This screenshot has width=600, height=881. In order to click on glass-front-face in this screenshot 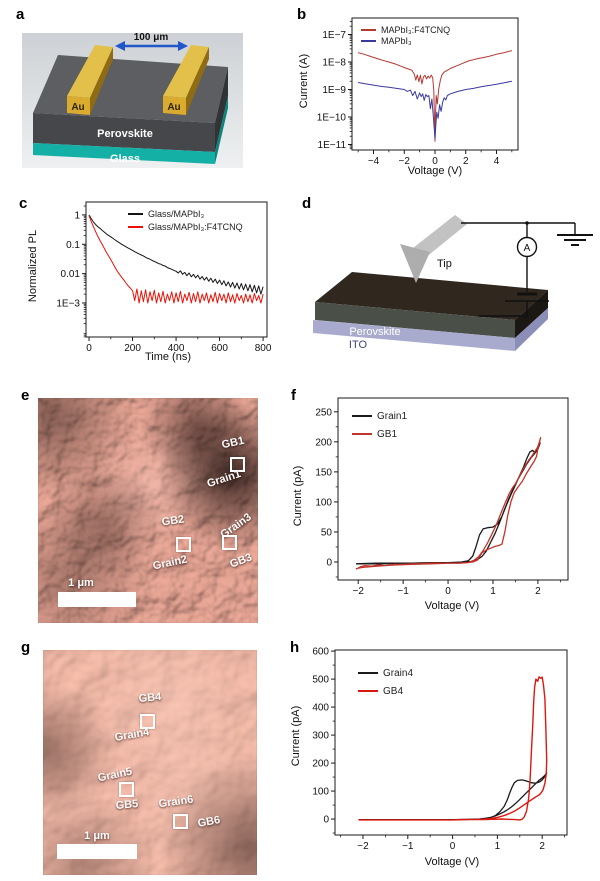, I will do `click(124, 153)`.